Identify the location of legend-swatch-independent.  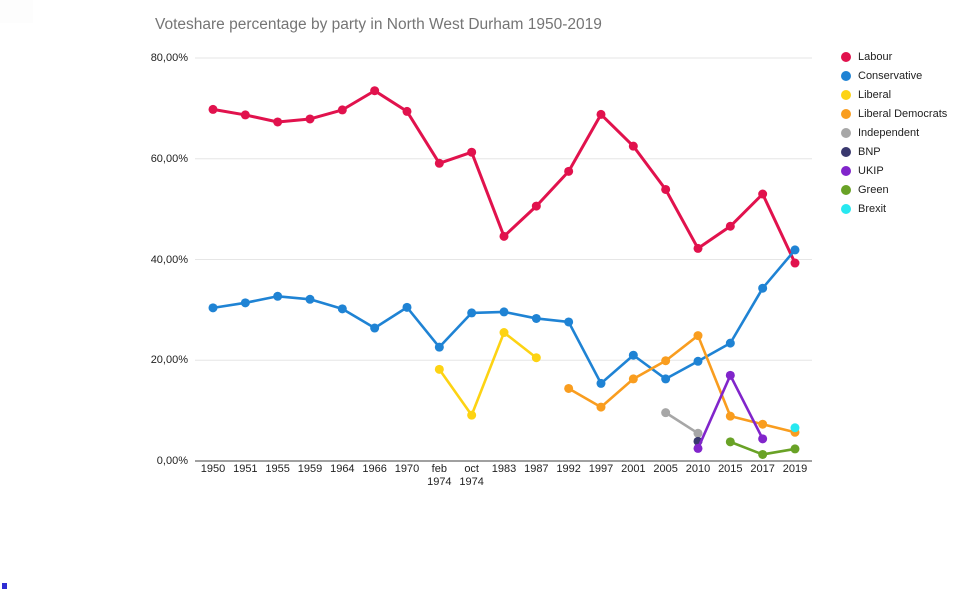
(846, 133).